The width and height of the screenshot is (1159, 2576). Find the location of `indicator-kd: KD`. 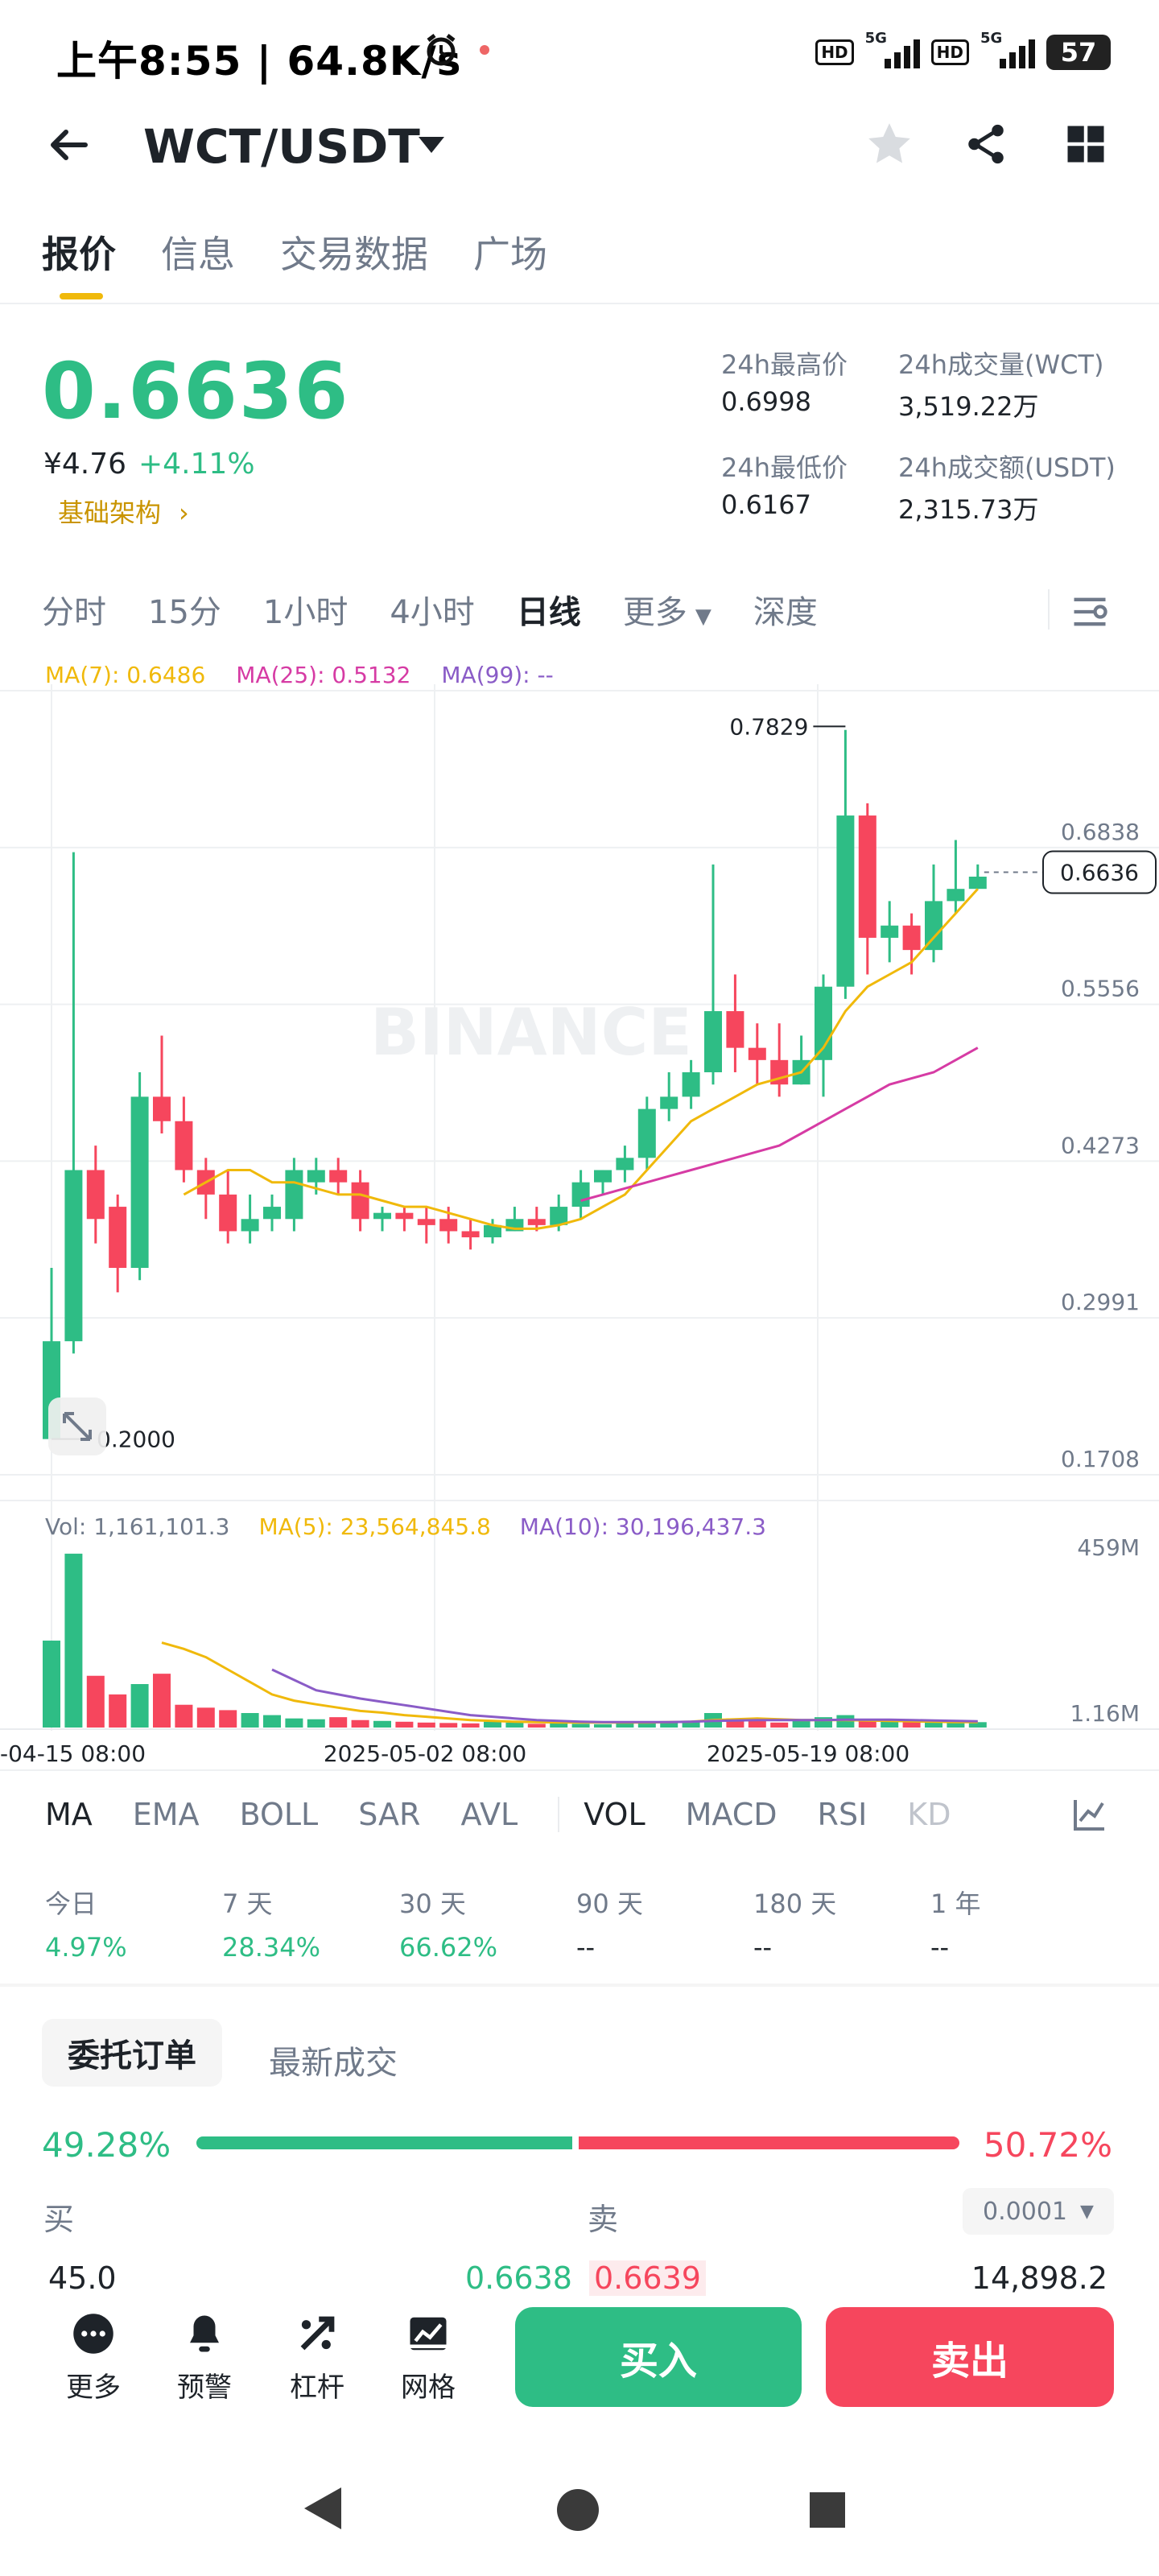

indicator-kd: KD is located at coordinates (929, 1814).